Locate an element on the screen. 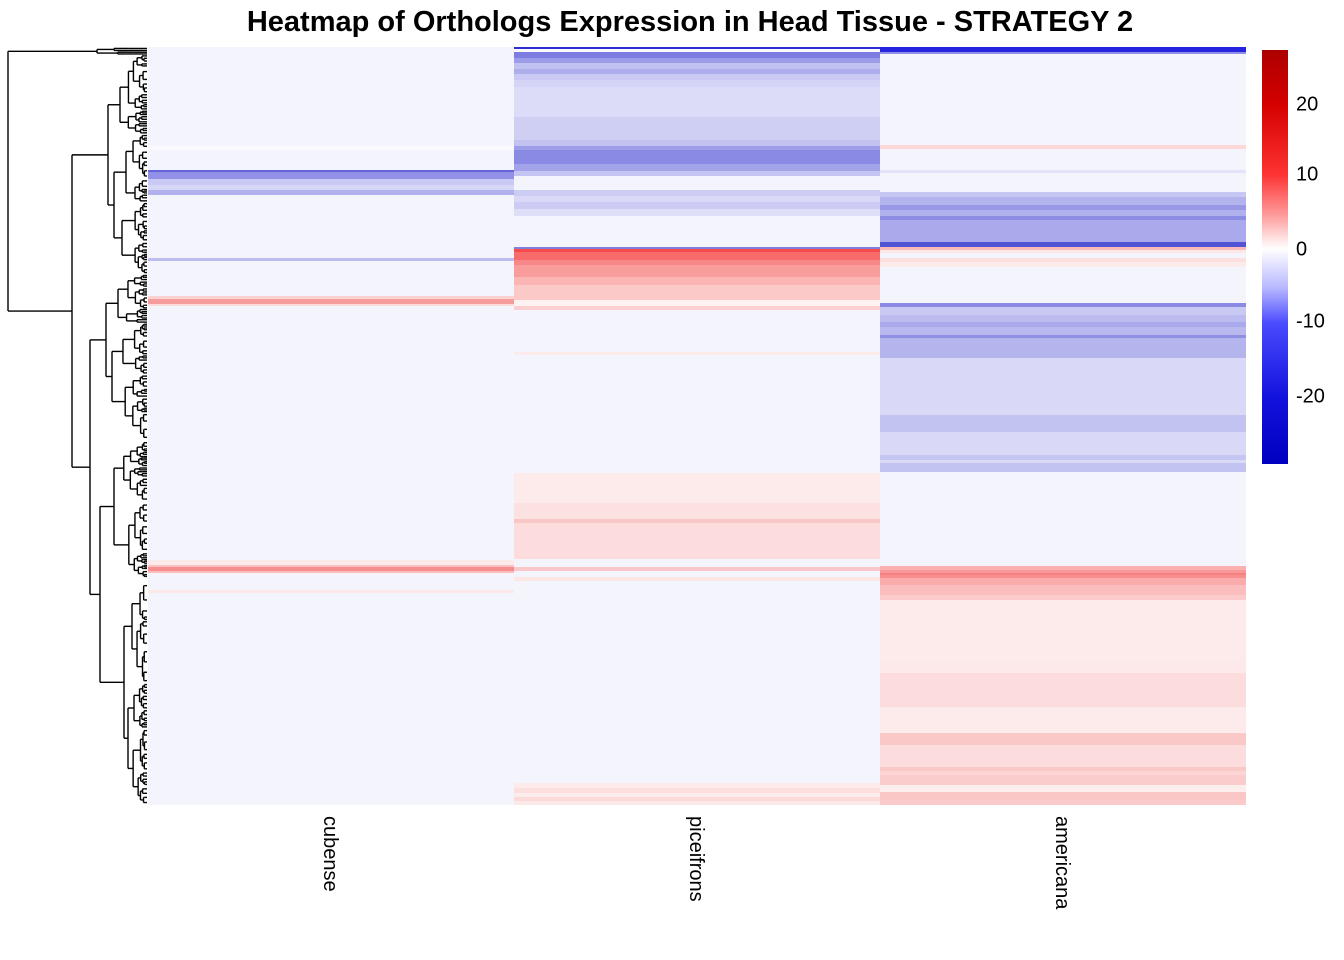 This screenshot has width=1344, height=960. column-label-piceifrons: piceifrons is located at coordinates (696, 859).